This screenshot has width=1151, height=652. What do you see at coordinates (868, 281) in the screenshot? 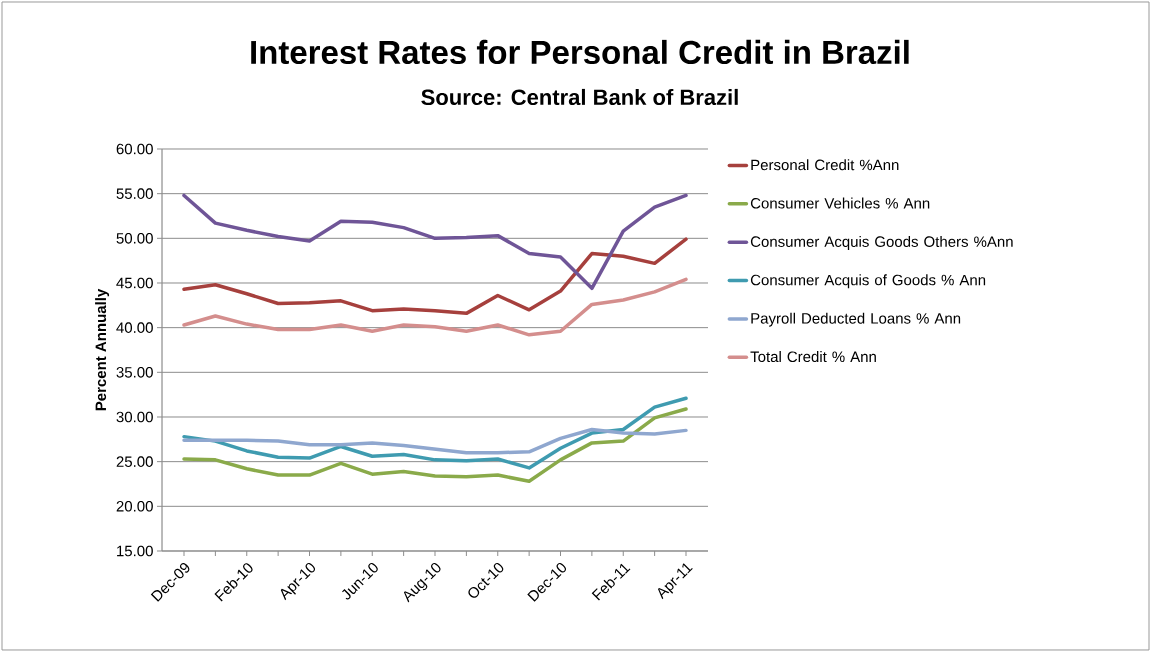
I see `legend-label: Consumer Acquis of Goods % Ann` at bounding box center [868, 281].